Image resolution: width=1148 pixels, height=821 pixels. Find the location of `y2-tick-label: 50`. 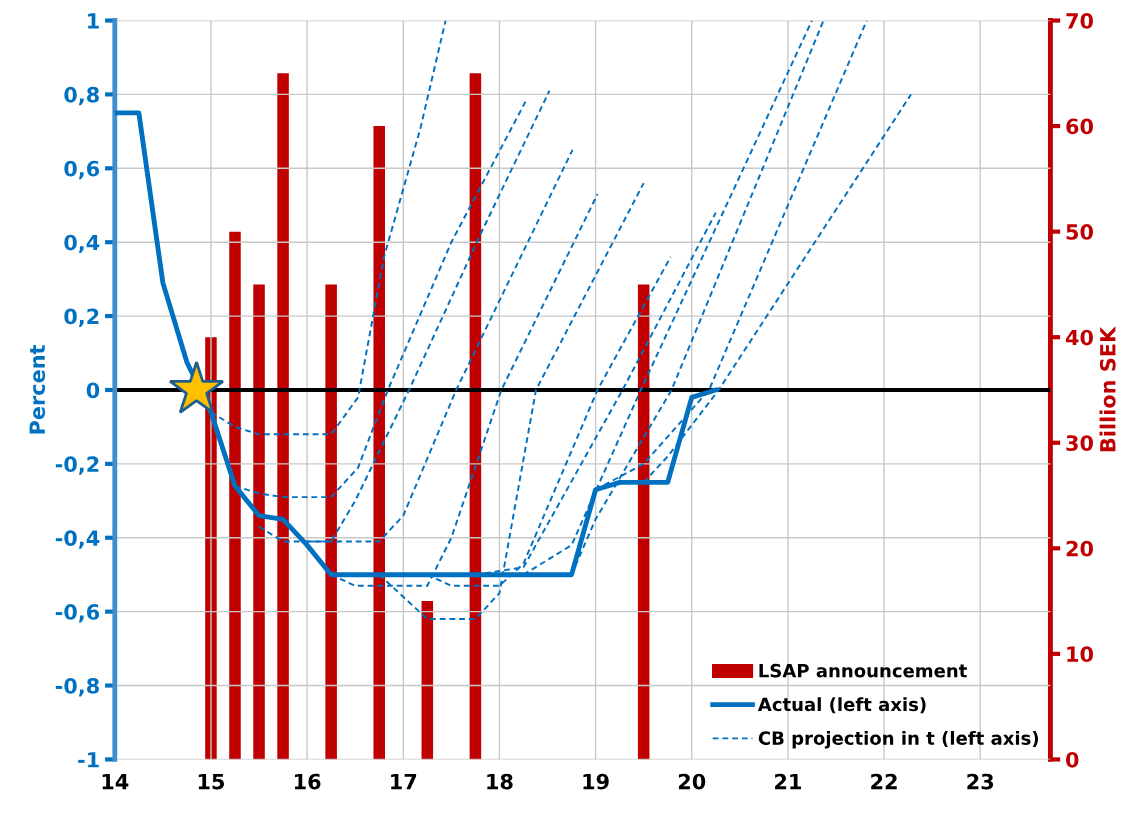

y2-tick-label: 50 is located at coordinates (1079, 232).